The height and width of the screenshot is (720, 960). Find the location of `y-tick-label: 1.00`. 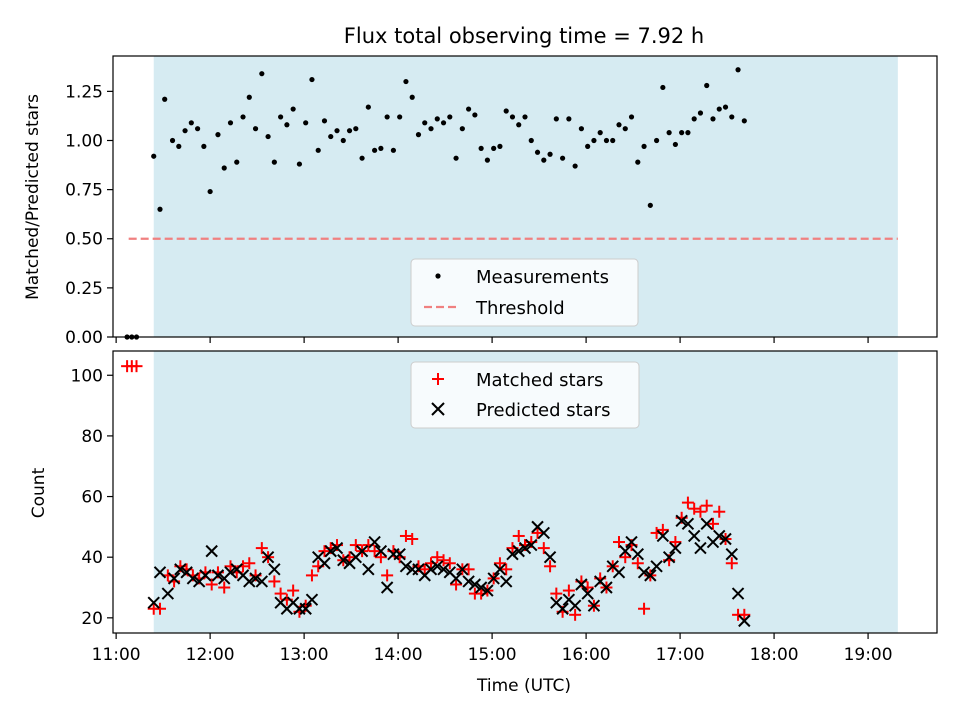

y-tick-label: 1.00 is located at coordinates (84, 141).